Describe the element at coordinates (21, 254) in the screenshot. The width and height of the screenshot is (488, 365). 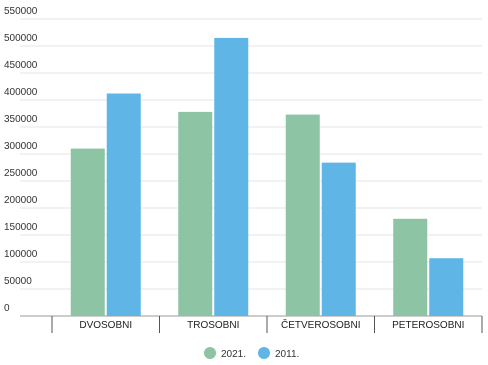
I see `y-tick-label: 100000` at that location.